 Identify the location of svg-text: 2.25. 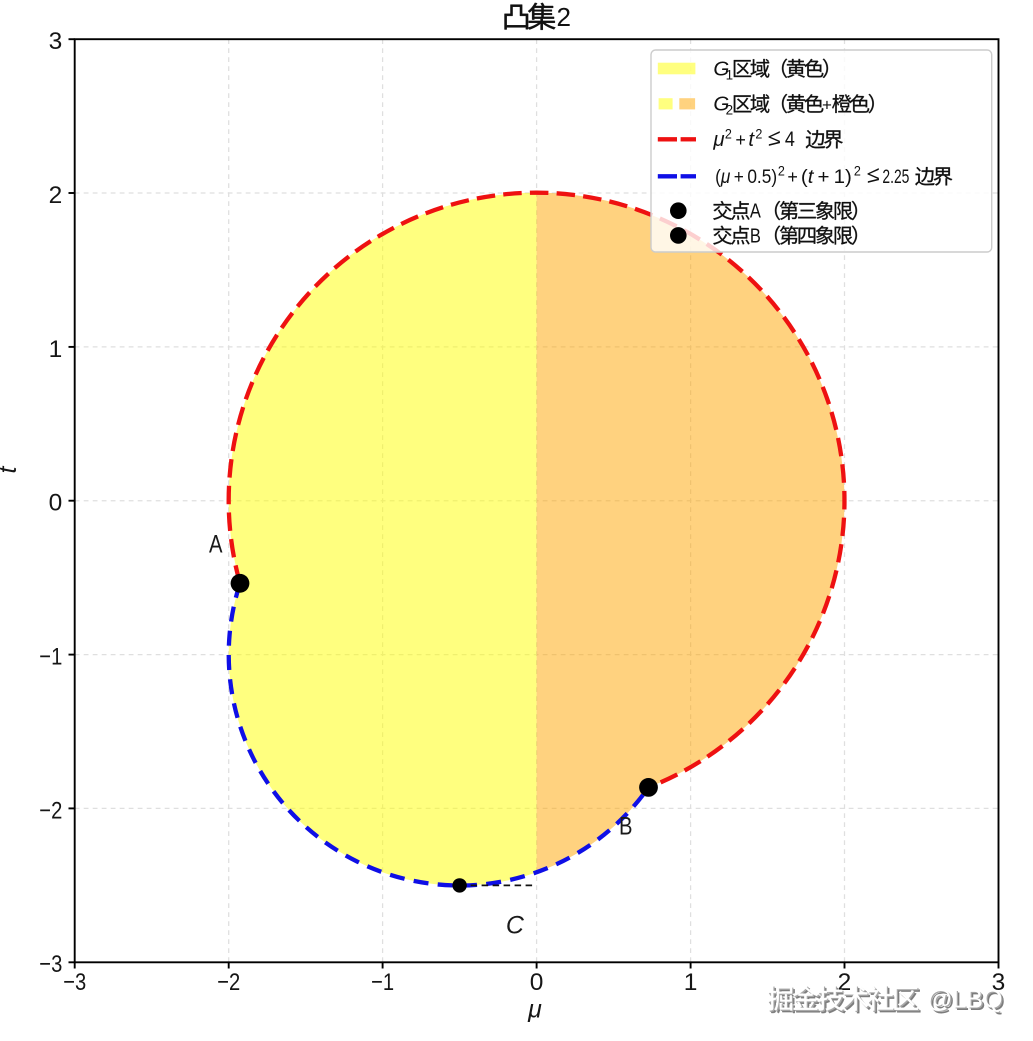
(895, 177).